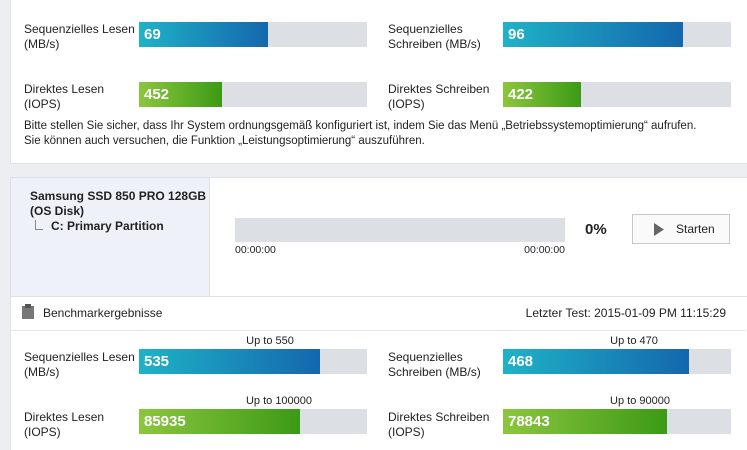 The width and height of the screenshot is (747, 450). Describe the element at coordinates (229, 361) in the screenshot. I see `bar-value: 535` at that location.